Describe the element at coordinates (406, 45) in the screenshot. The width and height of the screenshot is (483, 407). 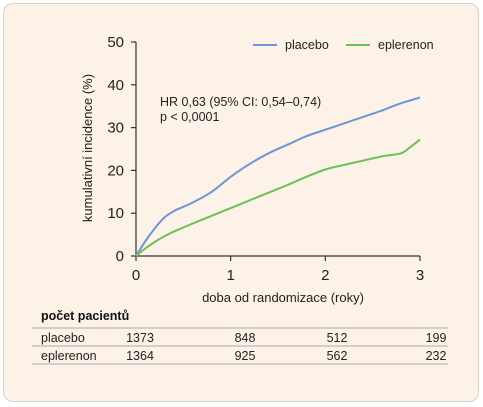
I see `legend-label-eplerenon: eplerenon` at that location.